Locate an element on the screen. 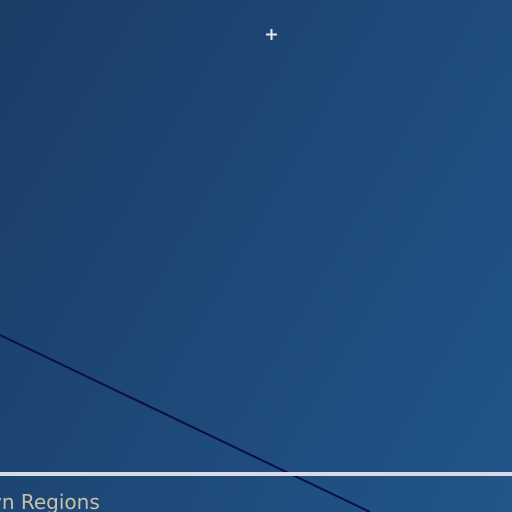 The image size is (512, 512). map-divider is located at coordinates (256, 474).